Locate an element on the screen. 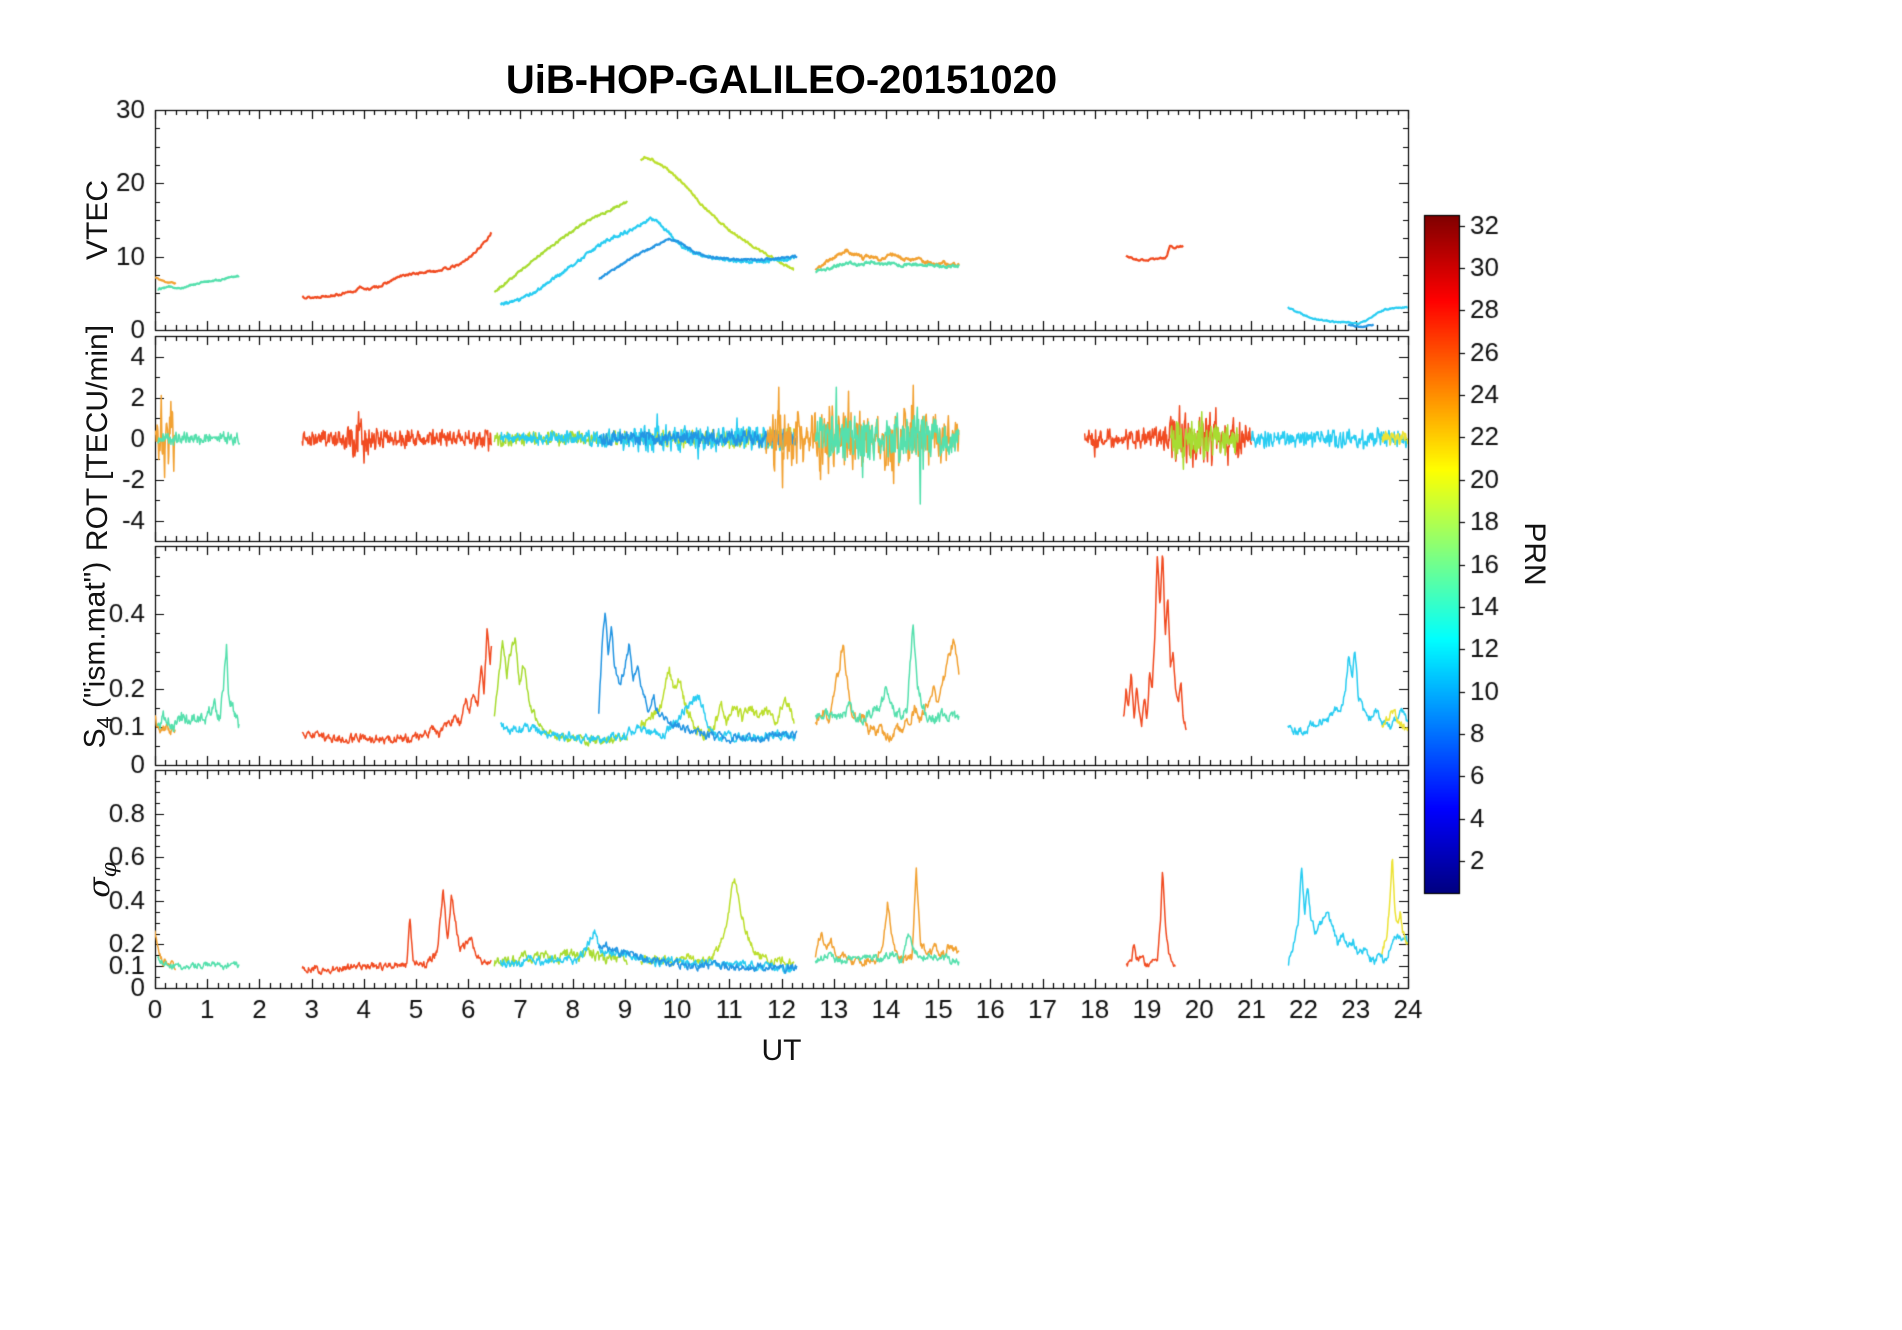  ylabel-s4: S4 ("ism.mat") is located at coordinates (98, 655).